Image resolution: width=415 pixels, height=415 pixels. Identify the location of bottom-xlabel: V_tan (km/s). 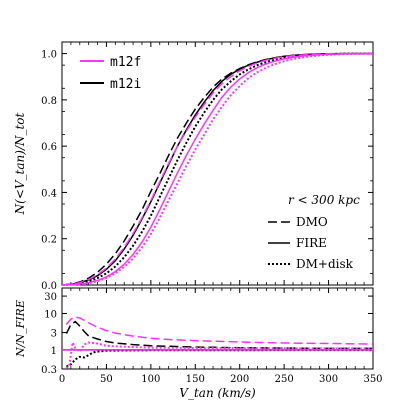
(217, 393).